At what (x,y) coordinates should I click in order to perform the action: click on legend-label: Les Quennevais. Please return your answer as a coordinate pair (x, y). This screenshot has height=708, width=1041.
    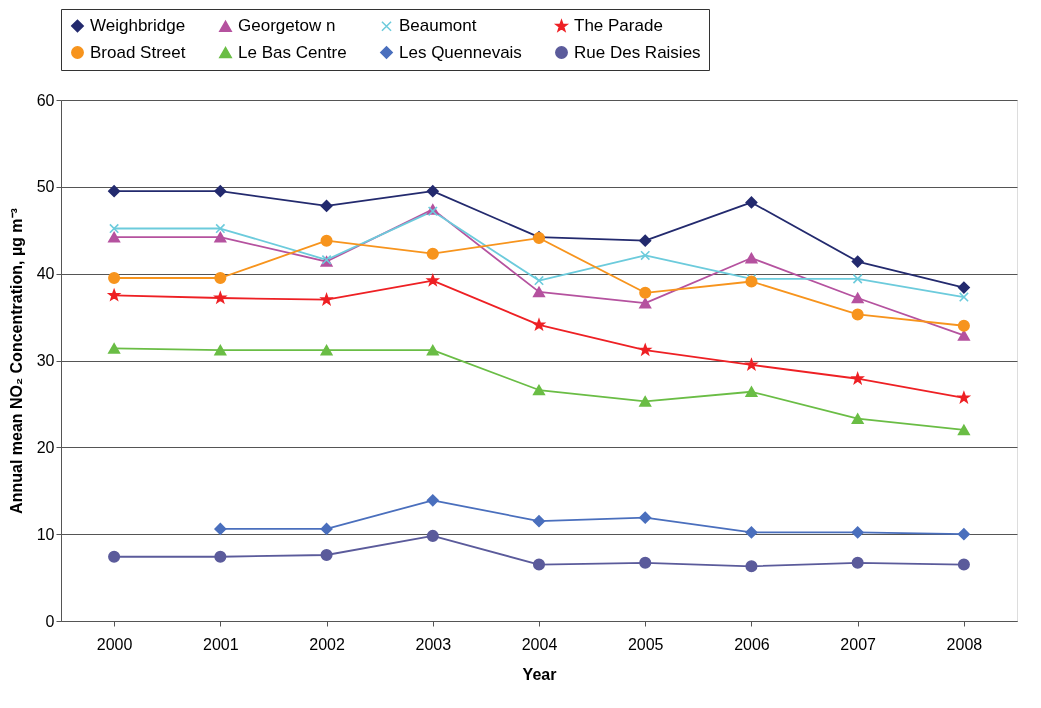
    Looking at the image, I should click on (460, 52).